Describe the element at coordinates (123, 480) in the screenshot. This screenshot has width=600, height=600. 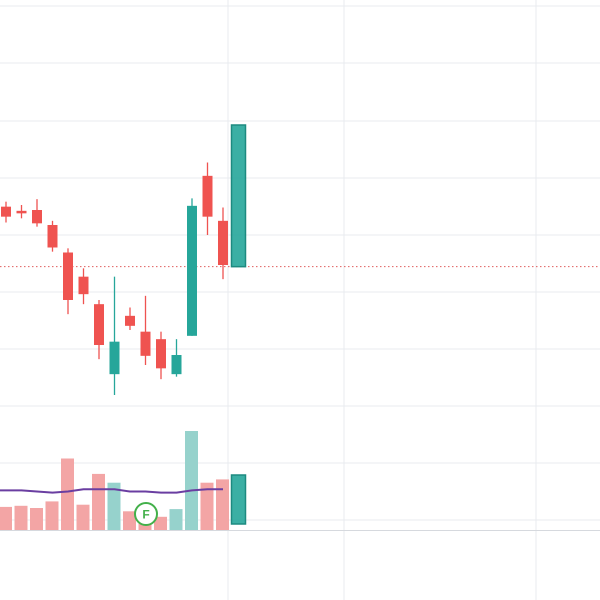
I see `volume-bars` at that location.